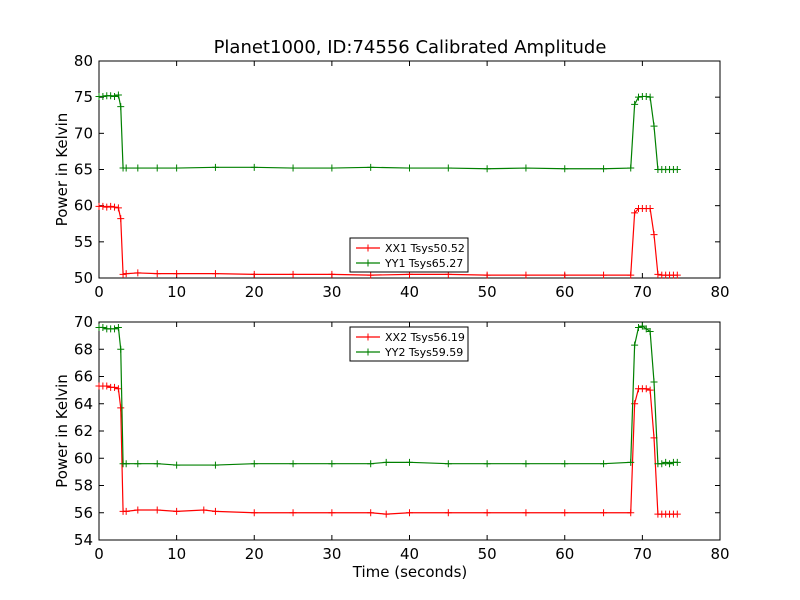 The width and height of the screenshot is (800, 600). Describe the element at coordinates (83, 170) in the screenshot. I see `y-tick-label: 65` at that location.